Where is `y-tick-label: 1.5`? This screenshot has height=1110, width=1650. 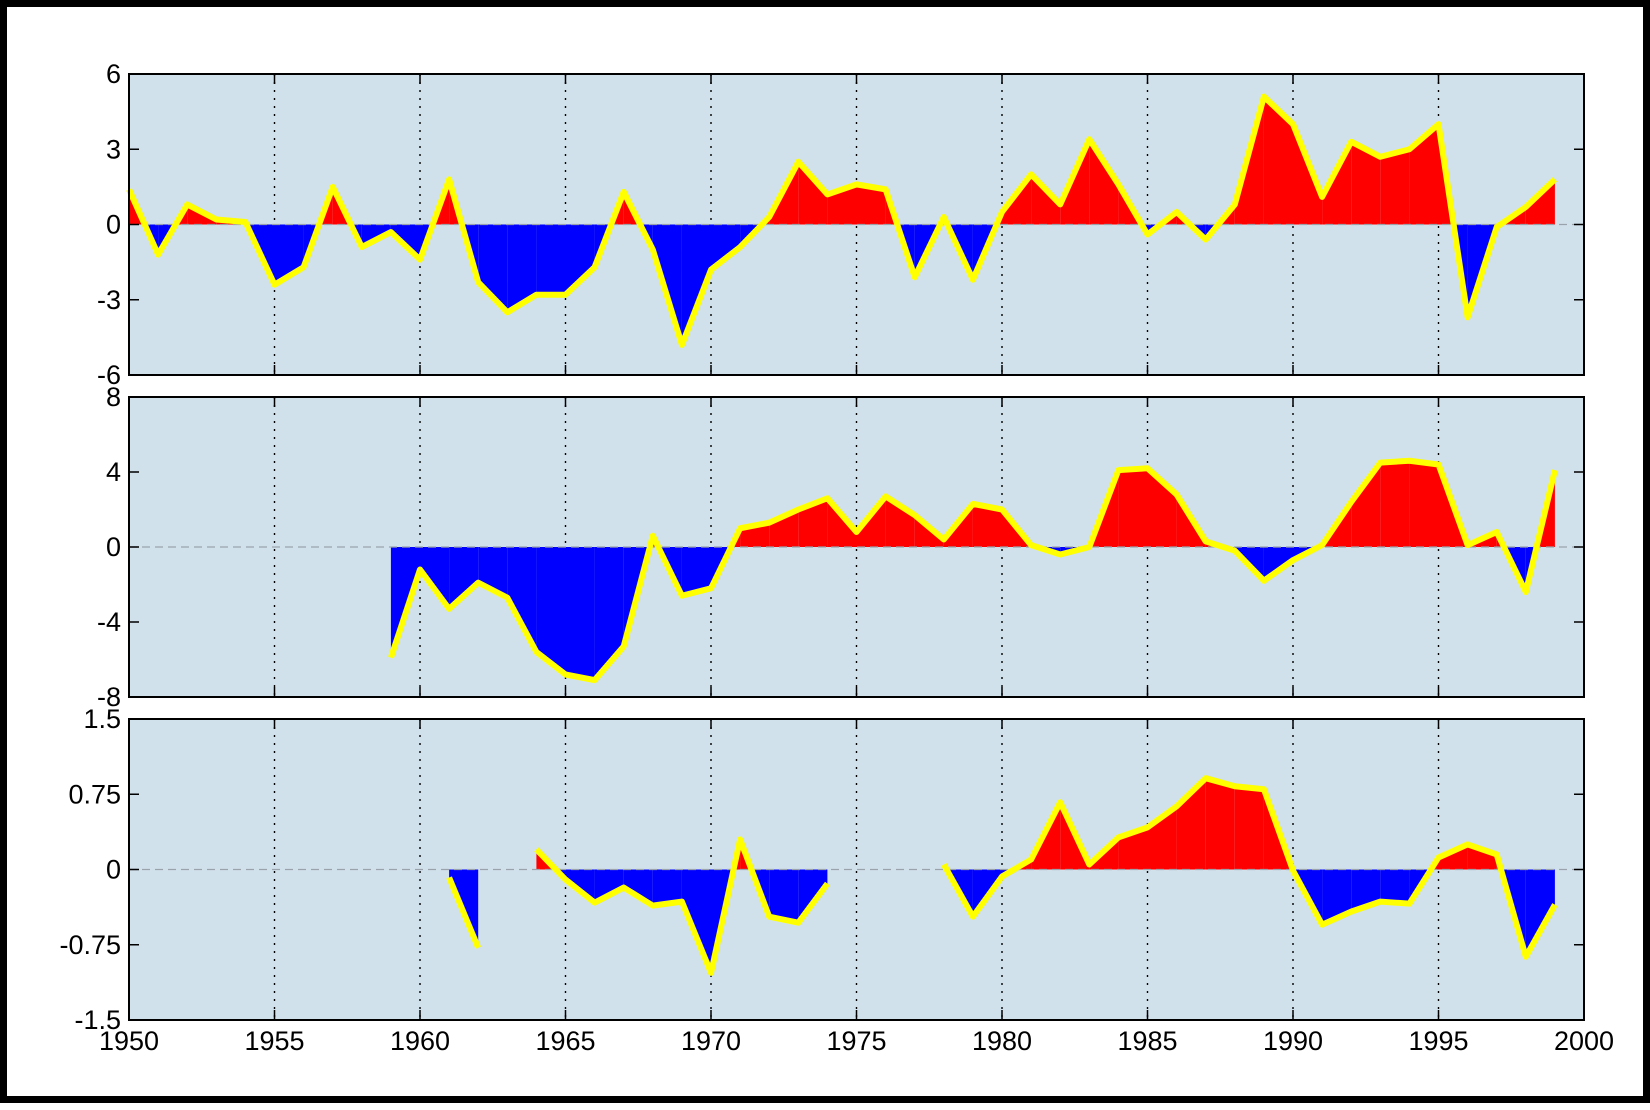
y-tick-label: 1.5 is located at coordinates (102, 719).